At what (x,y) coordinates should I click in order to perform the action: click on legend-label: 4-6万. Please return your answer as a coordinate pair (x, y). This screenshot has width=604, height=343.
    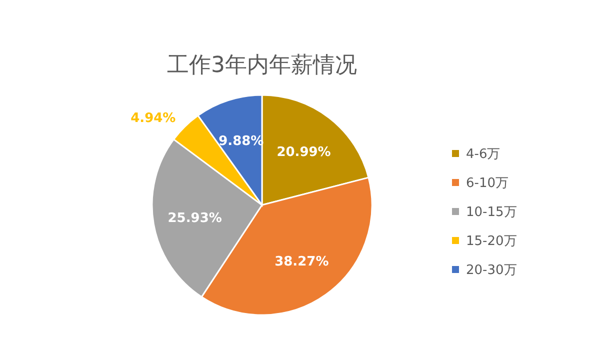
    Looking at the image, I should click on (483, 154).